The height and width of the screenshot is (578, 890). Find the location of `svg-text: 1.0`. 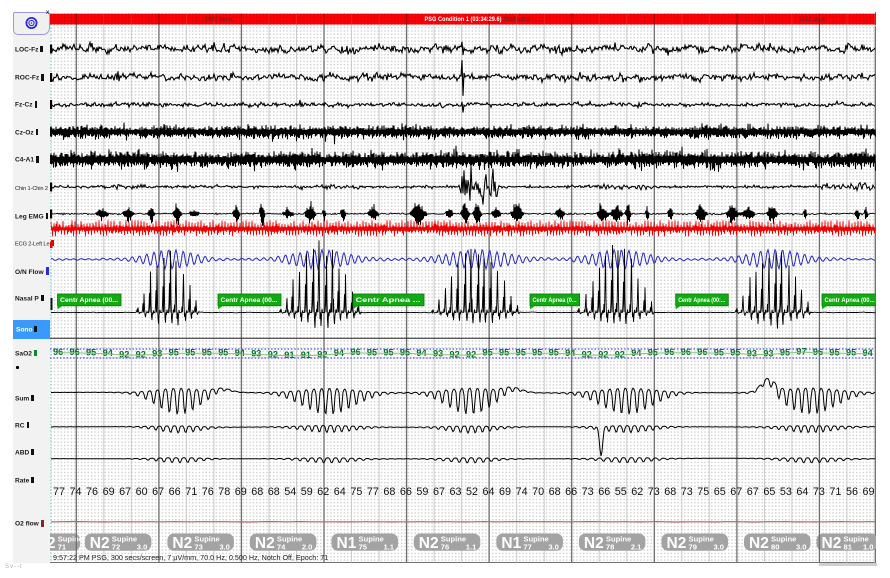

svg-text: 1.0 is located at coordinates (868, 546).